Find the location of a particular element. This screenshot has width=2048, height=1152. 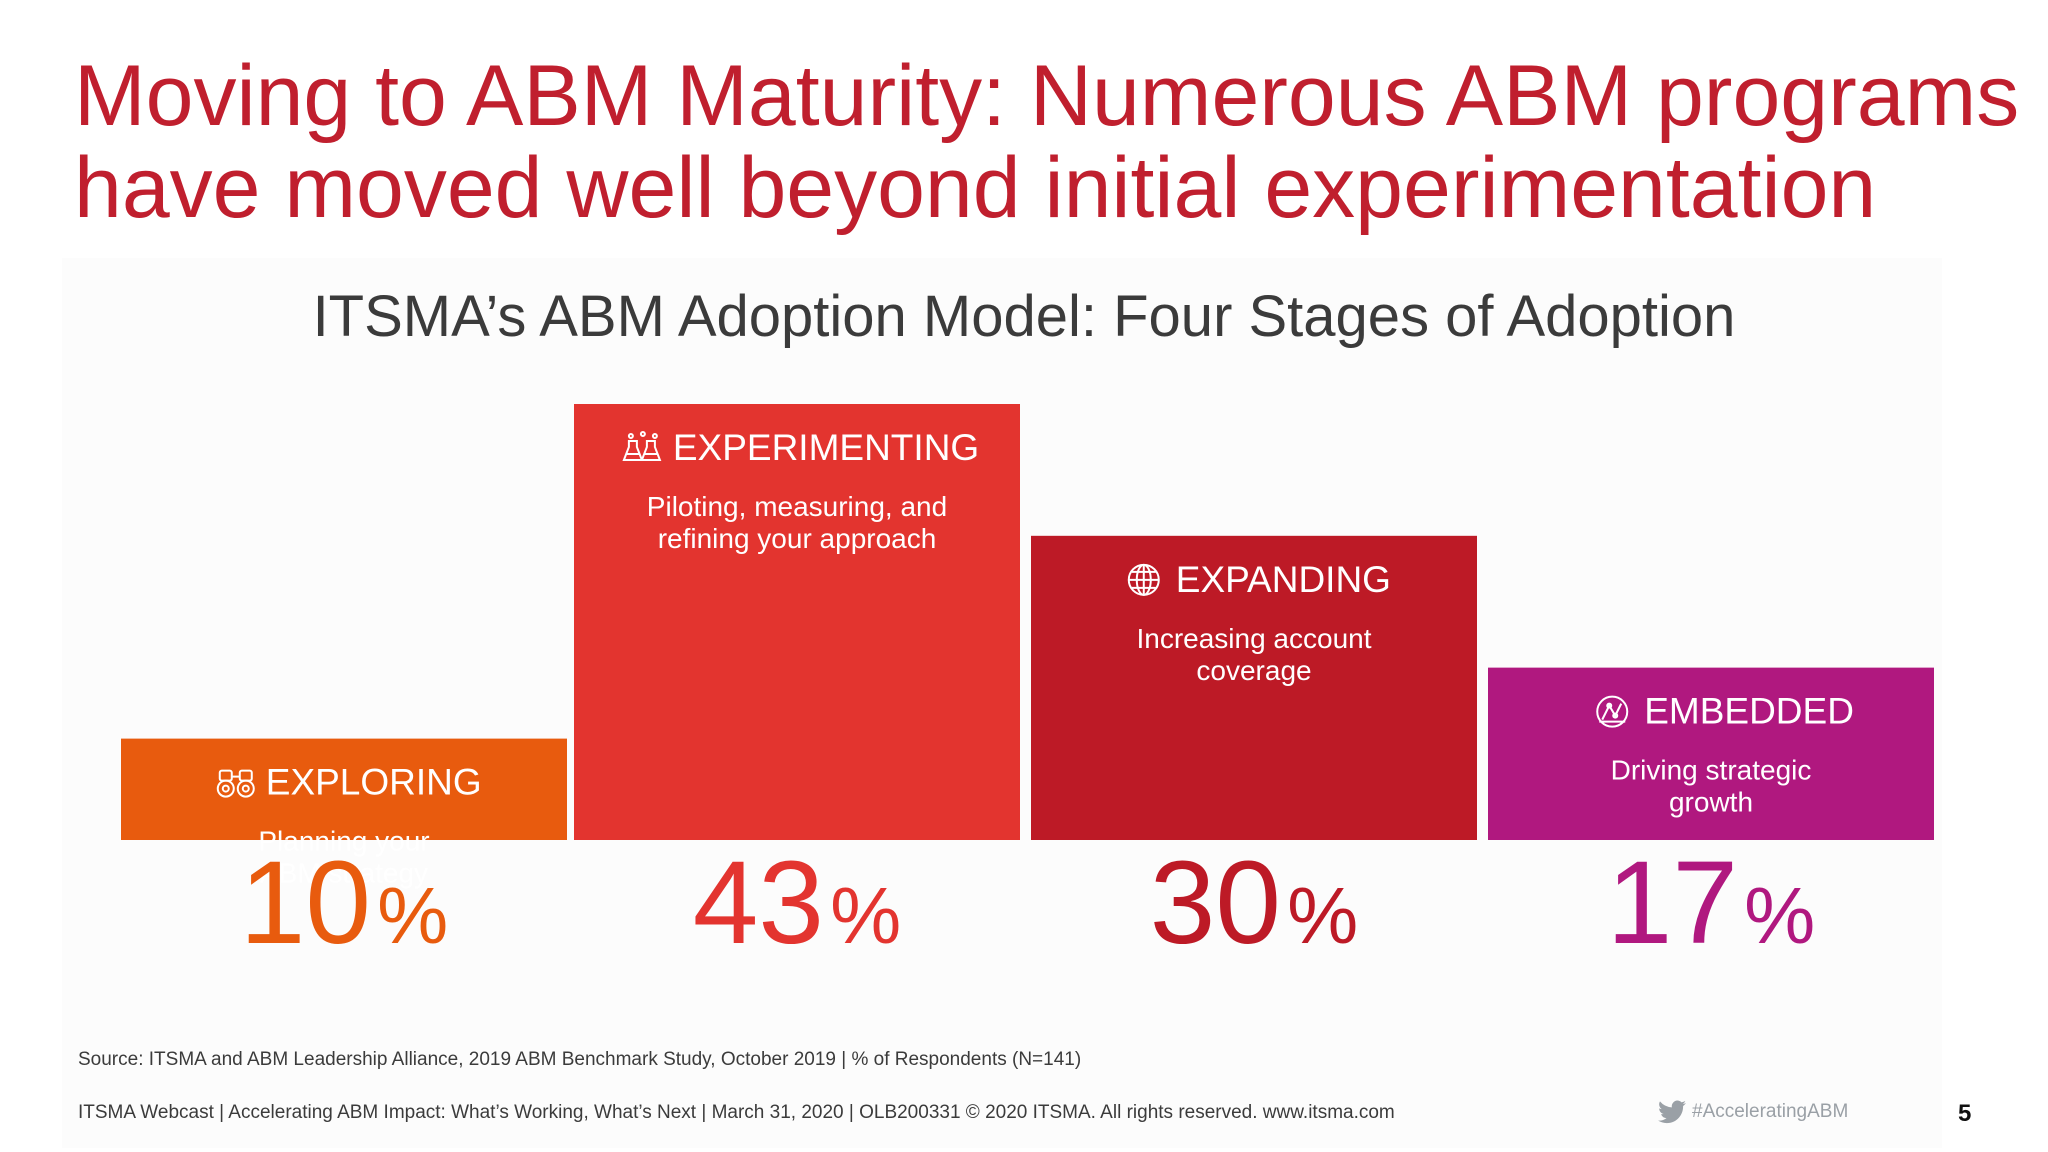

value-number: 30 is located at coordinates (1215, 903).